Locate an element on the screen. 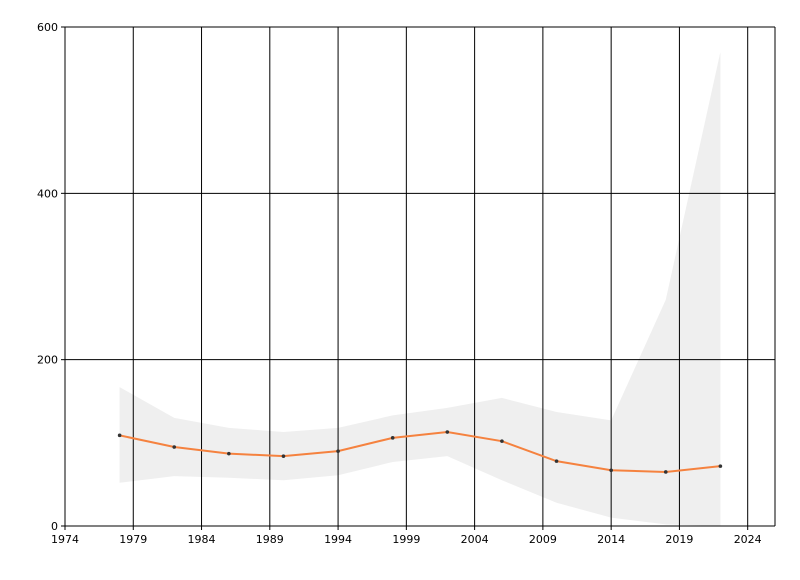  x-tick-label: 2019 is located at coordinates (679, 539).